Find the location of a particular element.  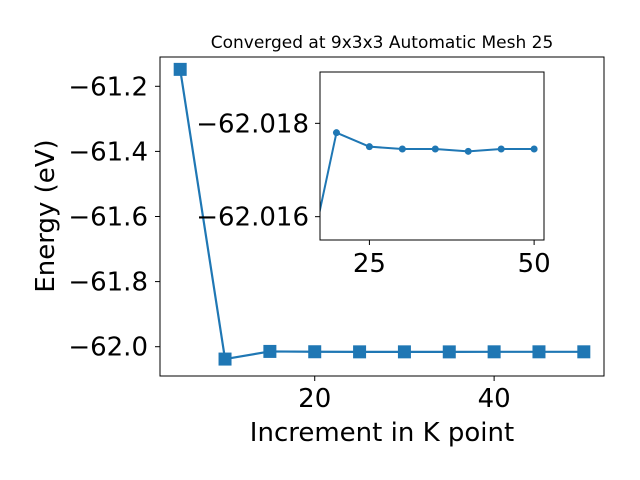

main-y-tick-label: −61.4 is located at coordinates (108, 152).